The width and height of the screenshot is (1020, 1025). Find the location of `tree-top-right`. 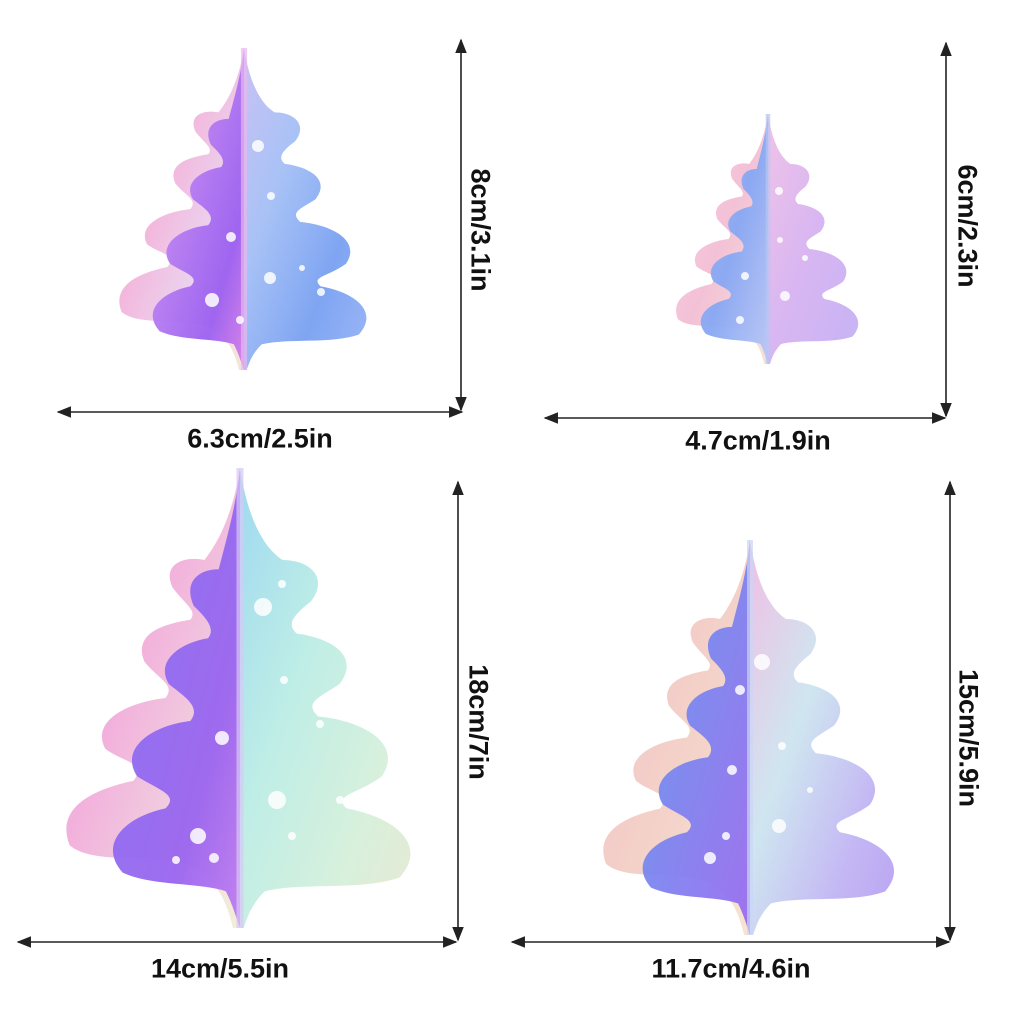

tree-top-right is located at coordinates (767, 239).